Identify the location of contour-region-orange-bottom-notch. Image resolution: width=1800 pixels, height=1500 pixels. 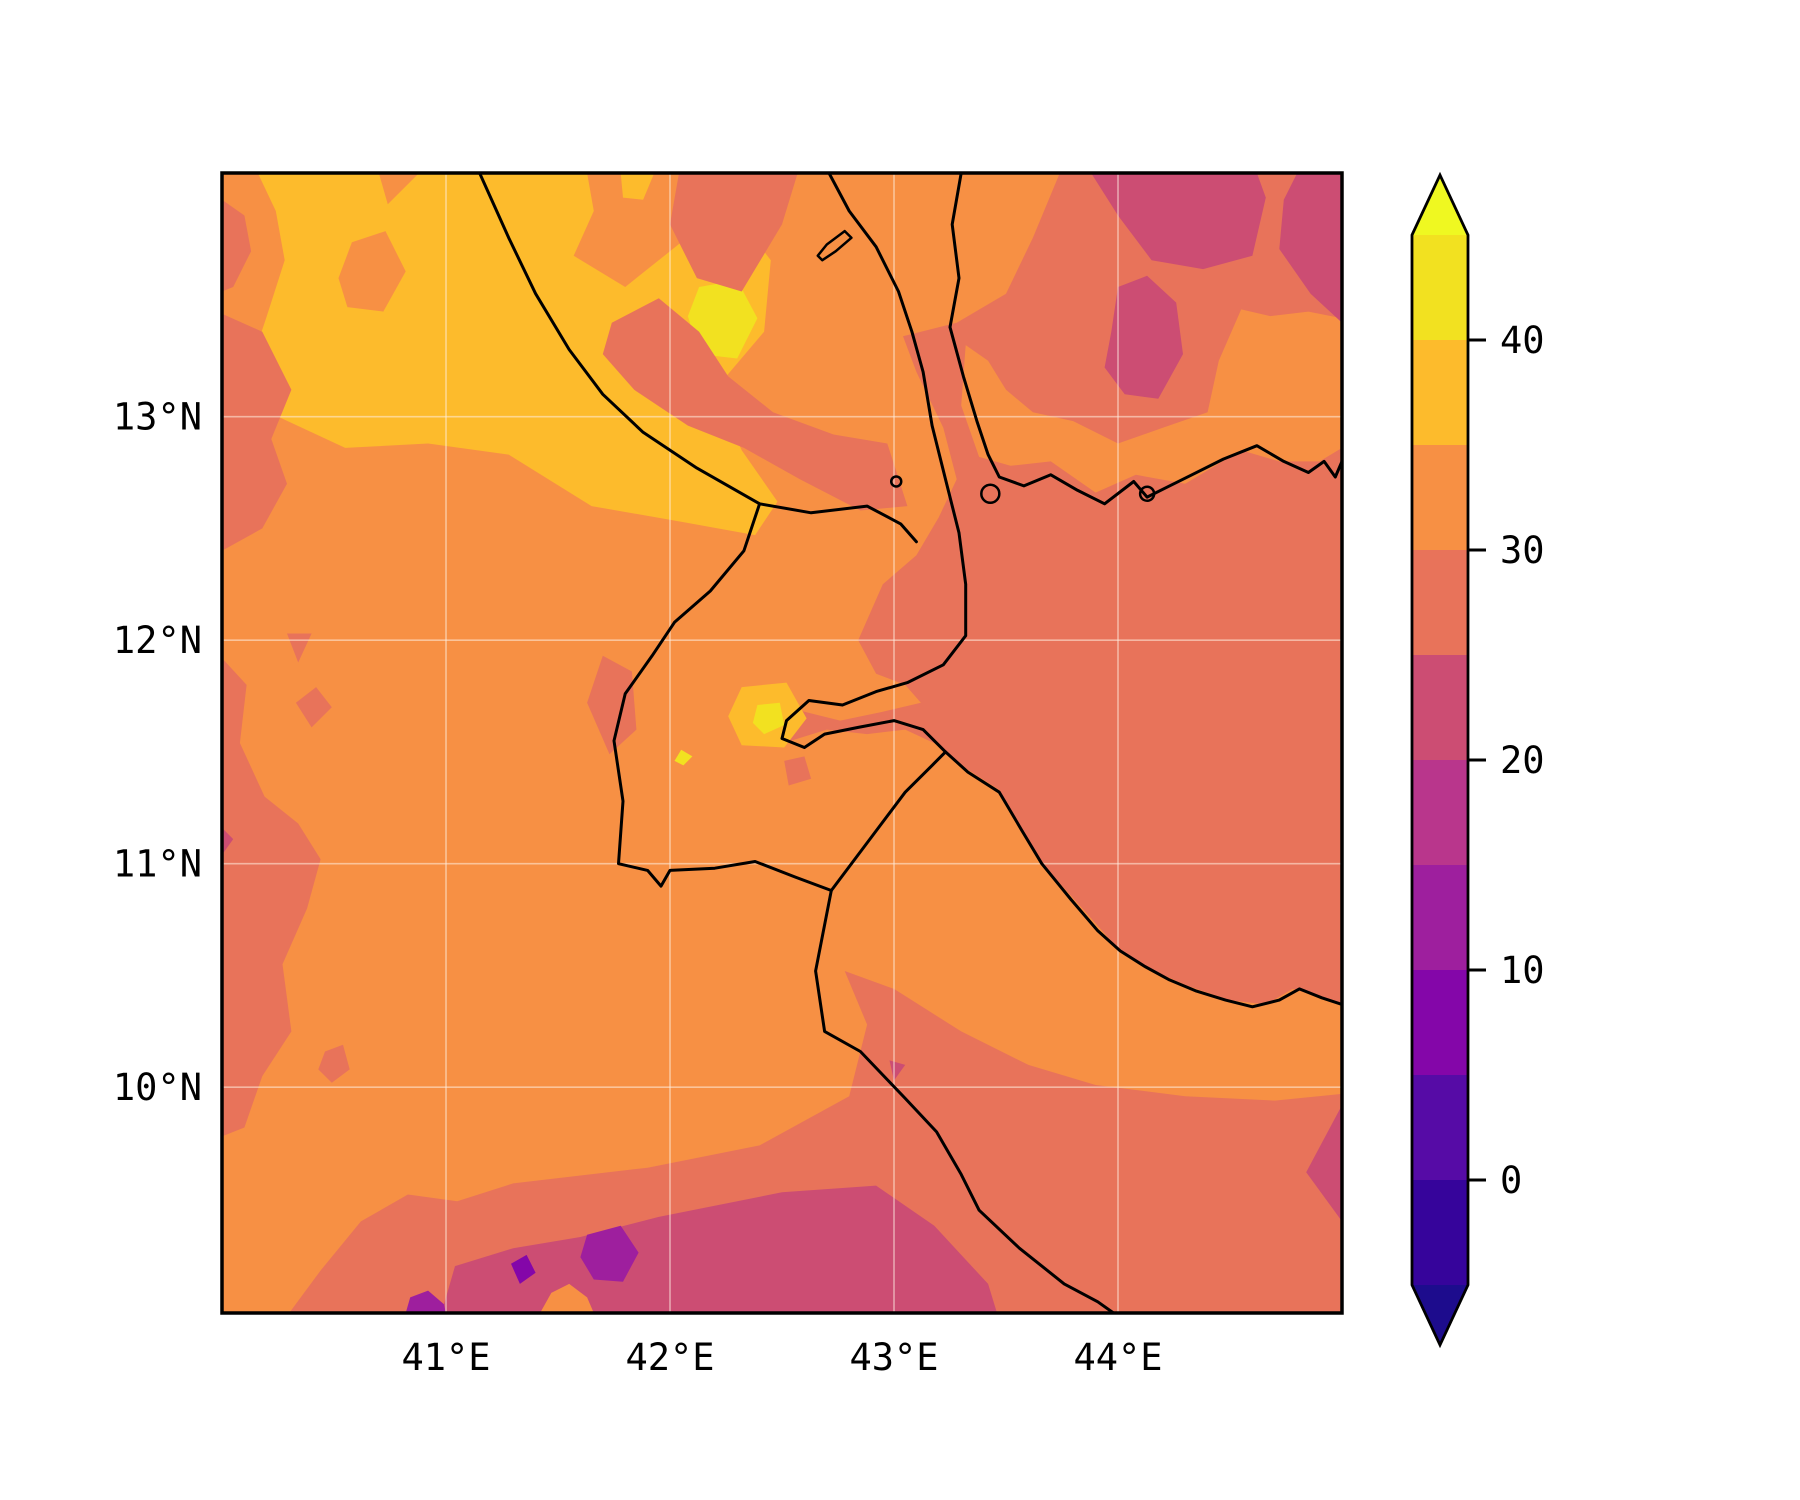
(567, 1298).